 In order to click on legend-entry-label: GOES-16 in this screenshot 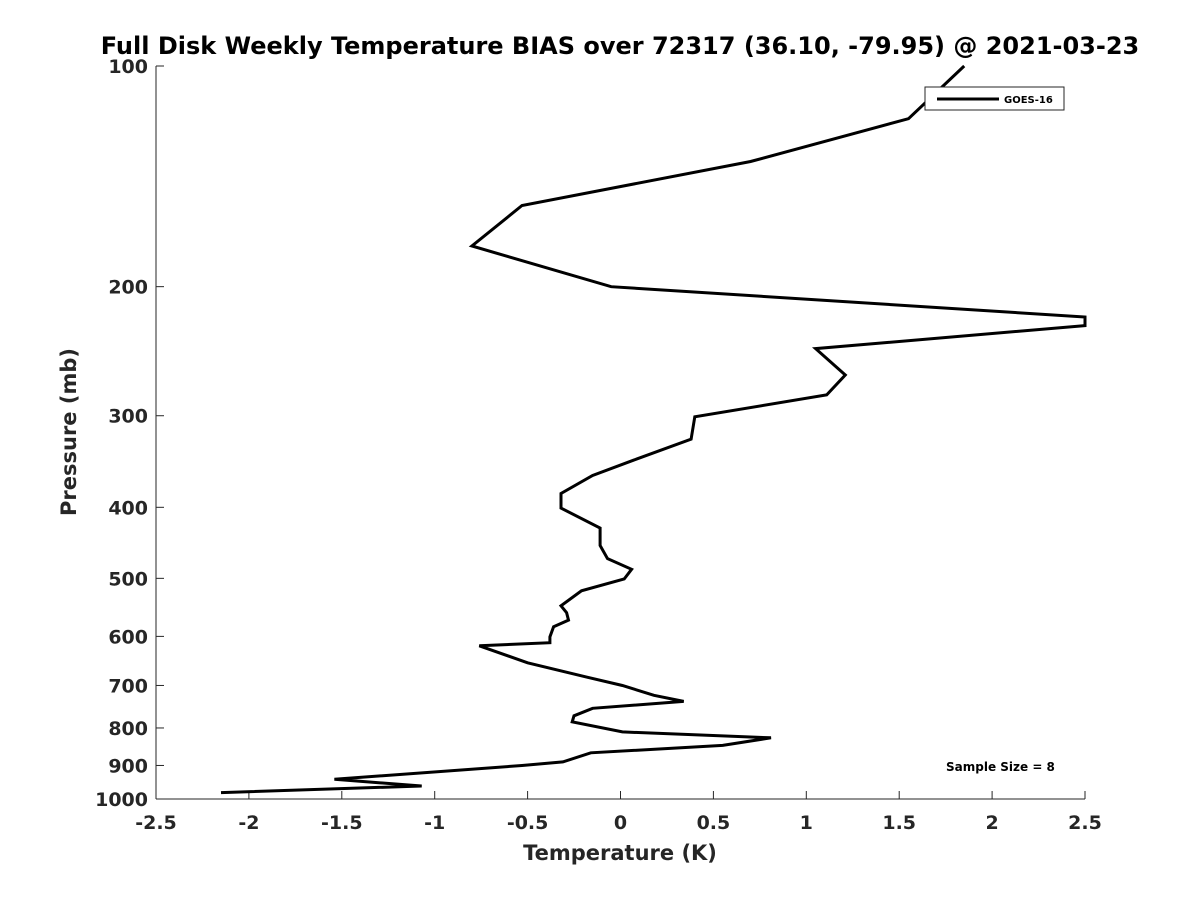, I will do `click(1028, 100)`.